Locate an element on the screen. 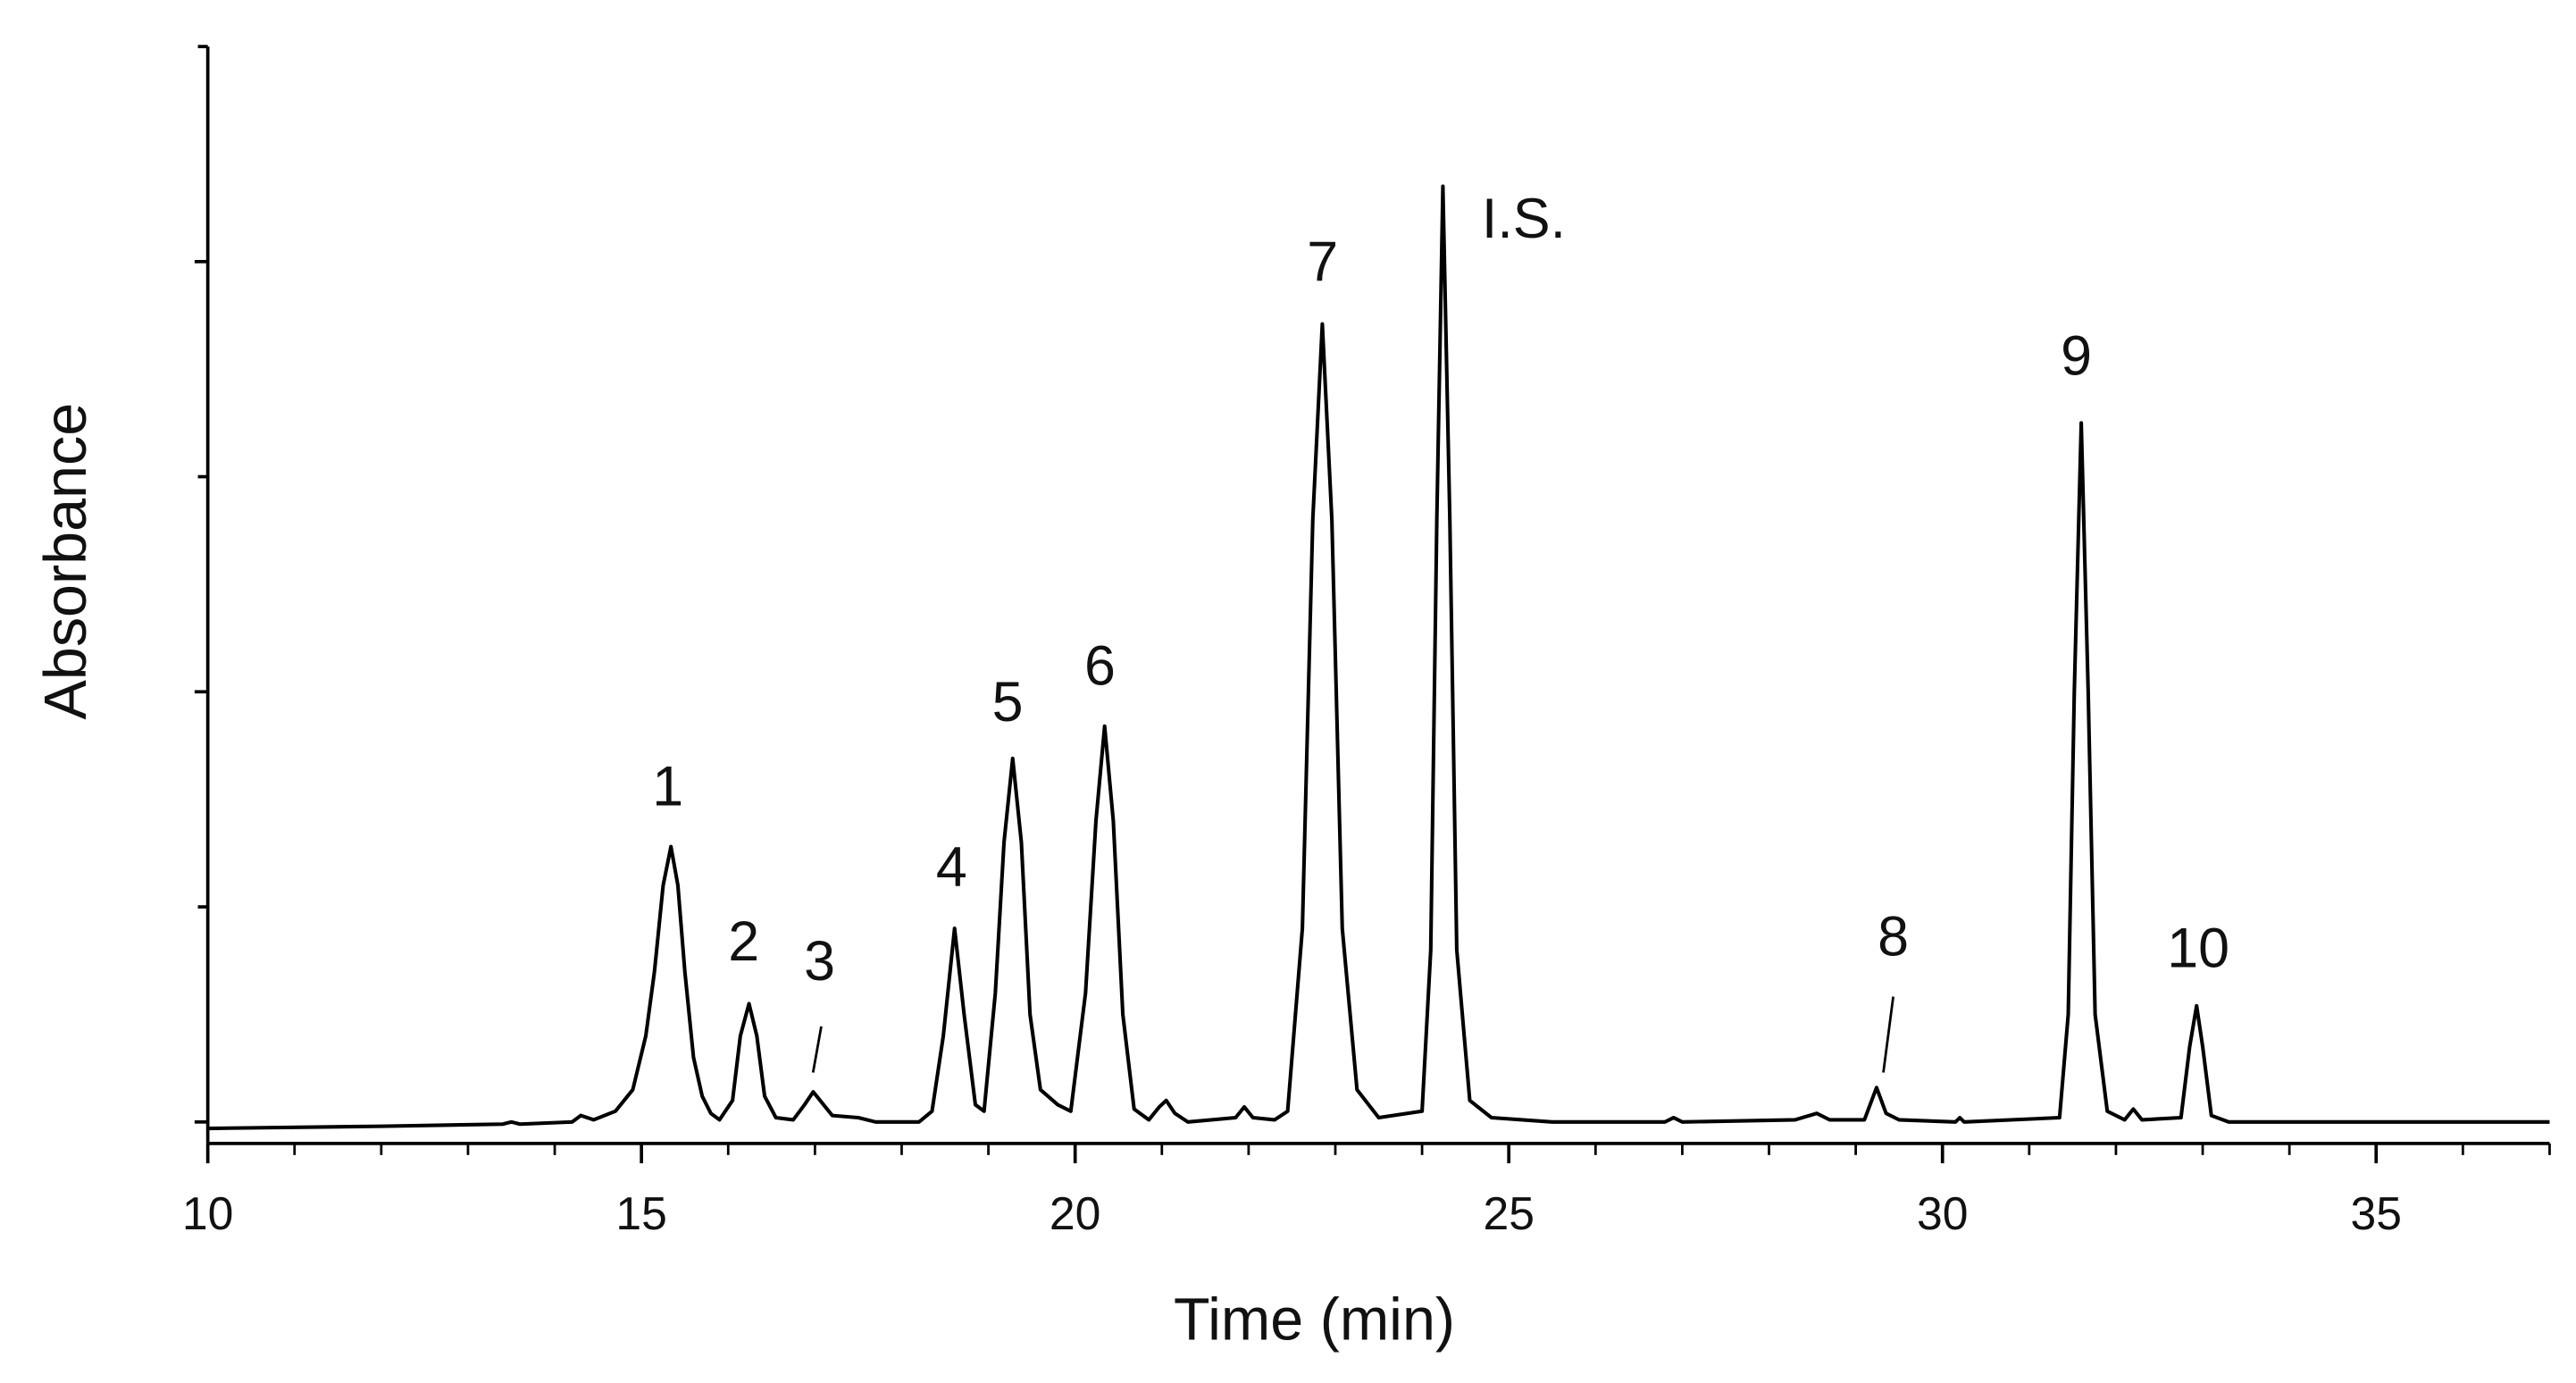 The height and width of the screenshot is (1383, 2576). peak-label: 3 is located at coordinates (820, 962).